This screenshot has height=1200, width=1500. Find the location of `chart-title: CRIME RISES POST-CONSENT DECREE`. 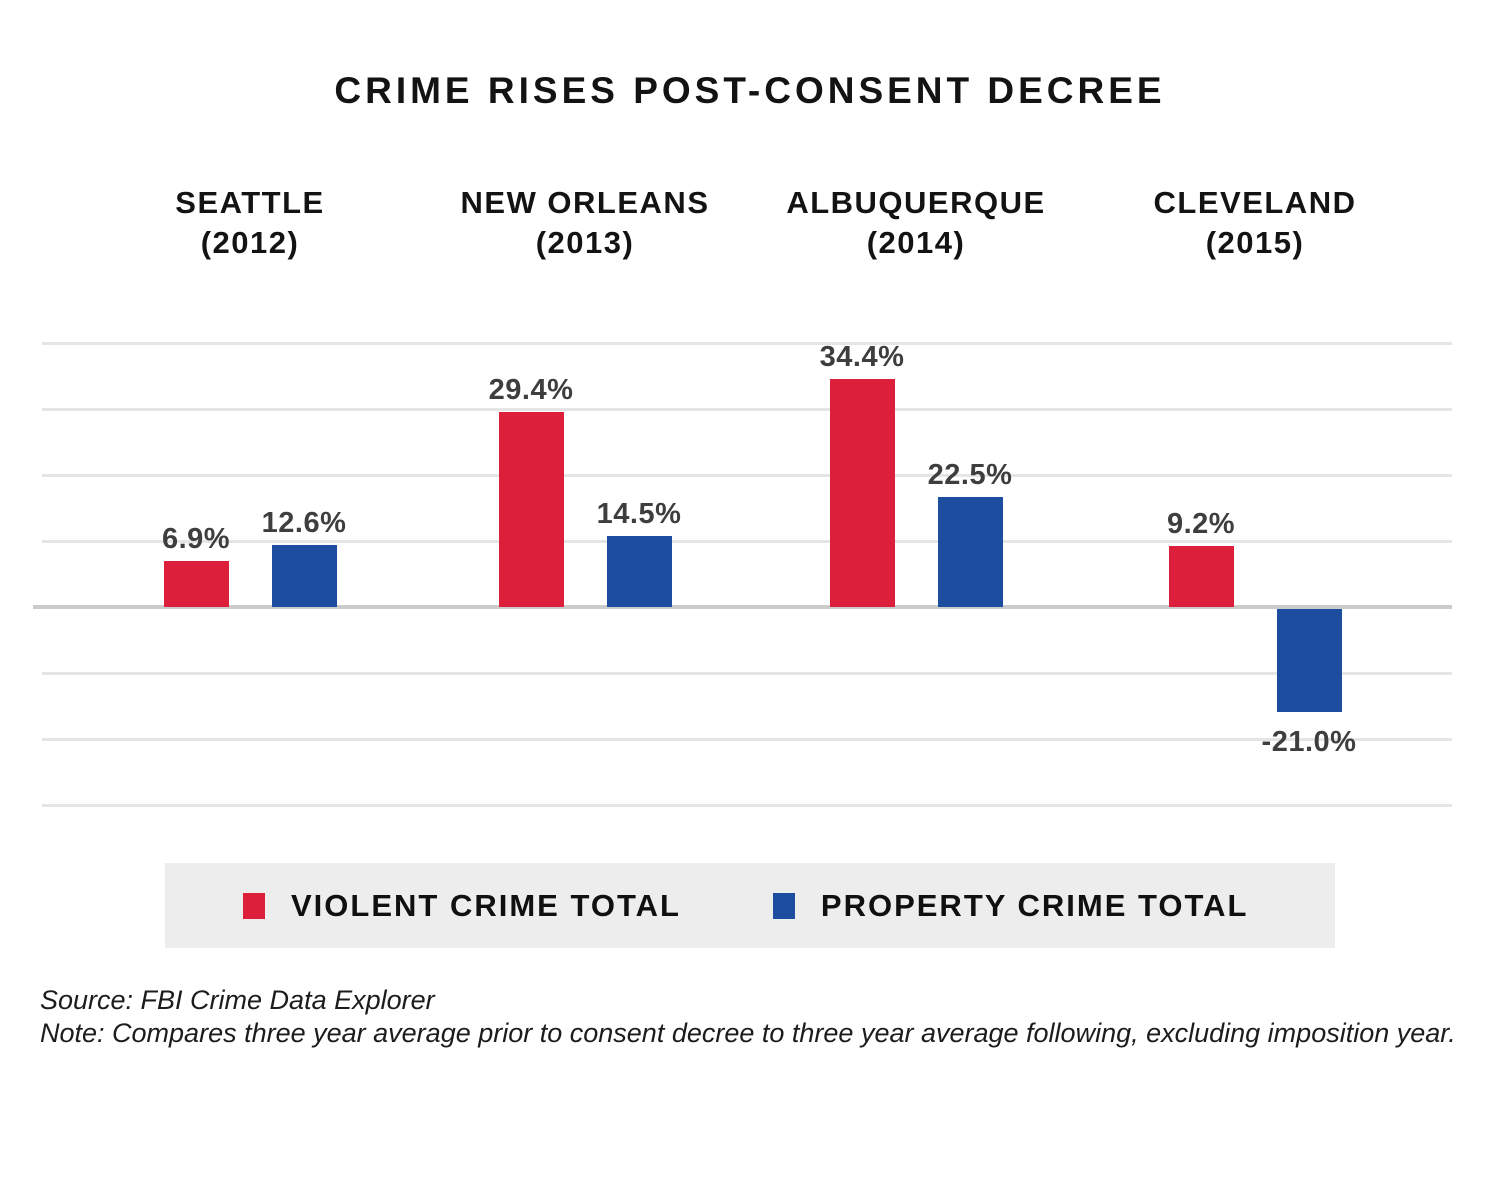

chart-title: CRIME RISES POST-CONSENT DECREE is located at coordinates (750, 90).